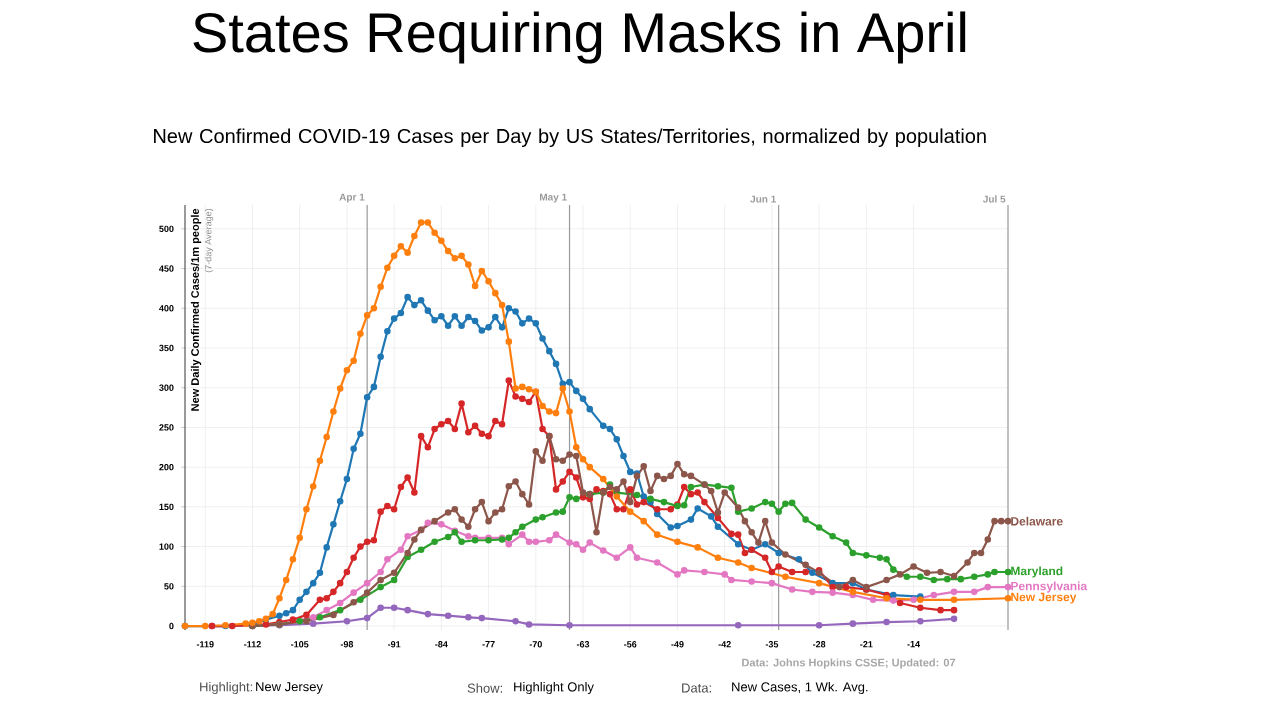 Image resolution: width=1280 pixels, height=720 pixels. I want to click on ref-line-label: Jun 1, so click(763, 199).